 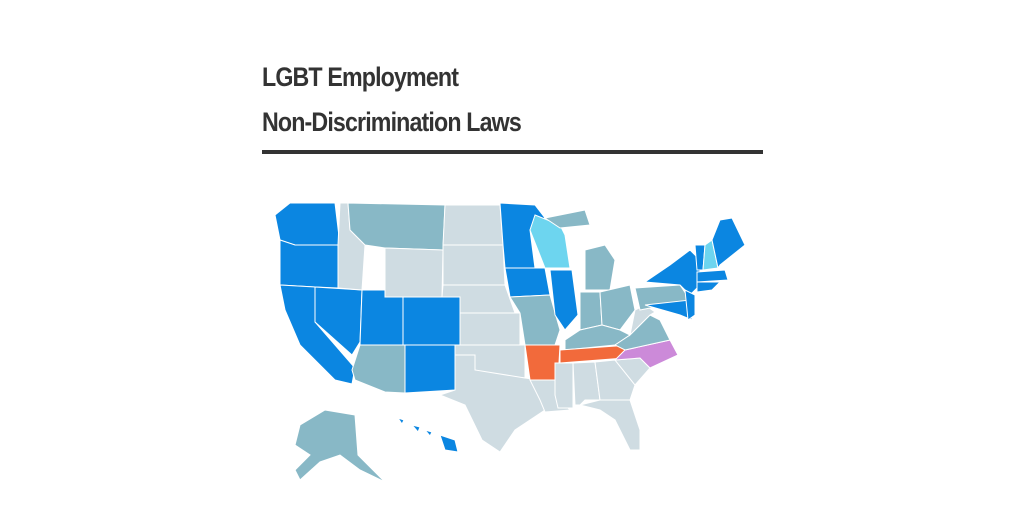 I want to click on title-line: LGBT Employment, so click(x=360, y=77).